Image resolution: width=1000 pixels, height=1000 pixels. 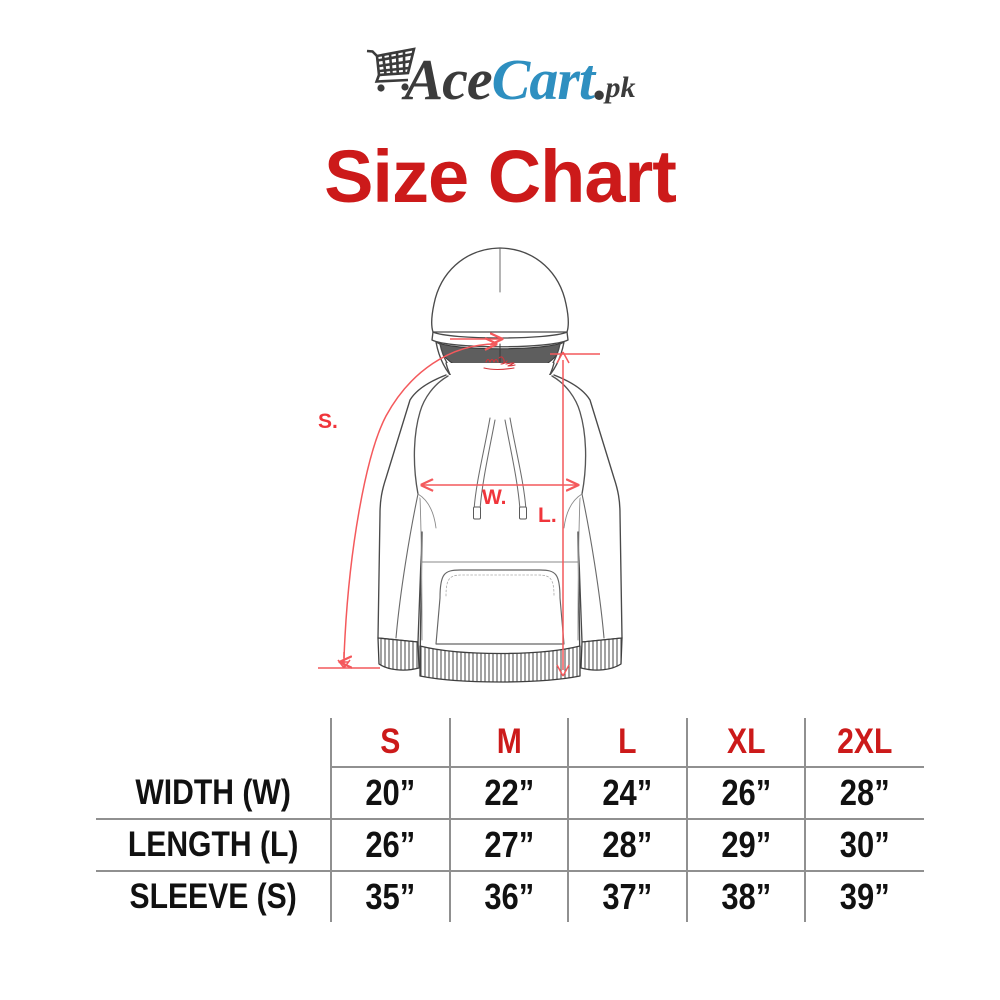 What do you see at coordinates (865, 896) in the screenshot?
I see `cell-sleeve-2xl: 39”` at bounding box center [865, 896].